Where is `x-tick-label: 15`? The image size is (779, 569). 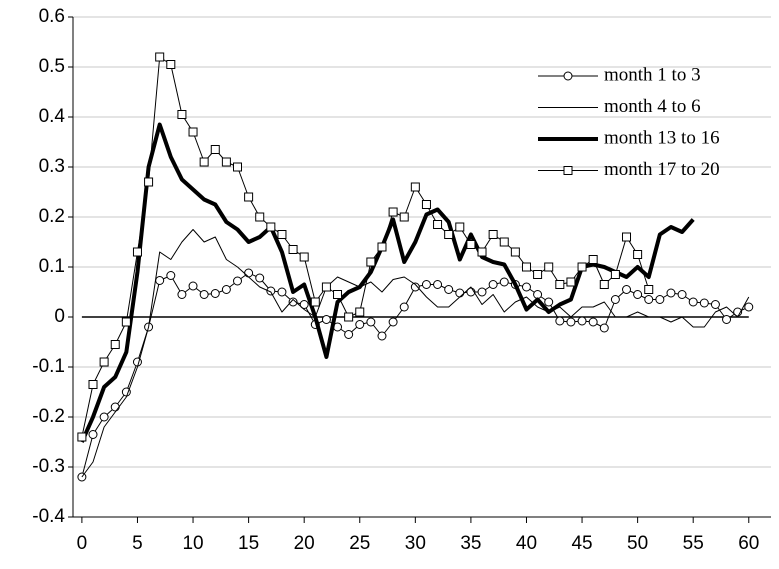 x-tick-label: 15 is located at coordinates (248, 543).